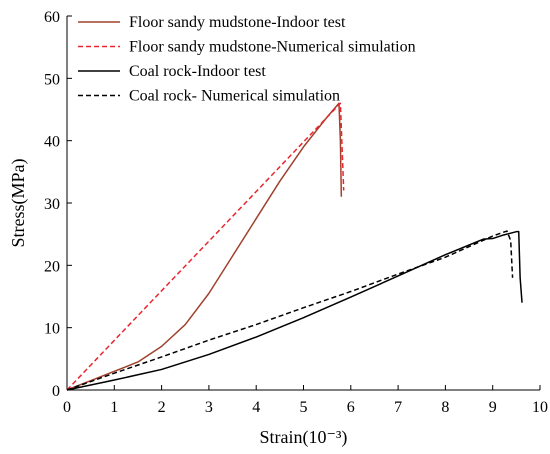 The image size is (550, 454). What do you see at coordinates (234, 96) in the screenshot?
I see `legend-label: Coal rock- Numerical simulation` at bounding box center [234, 96].